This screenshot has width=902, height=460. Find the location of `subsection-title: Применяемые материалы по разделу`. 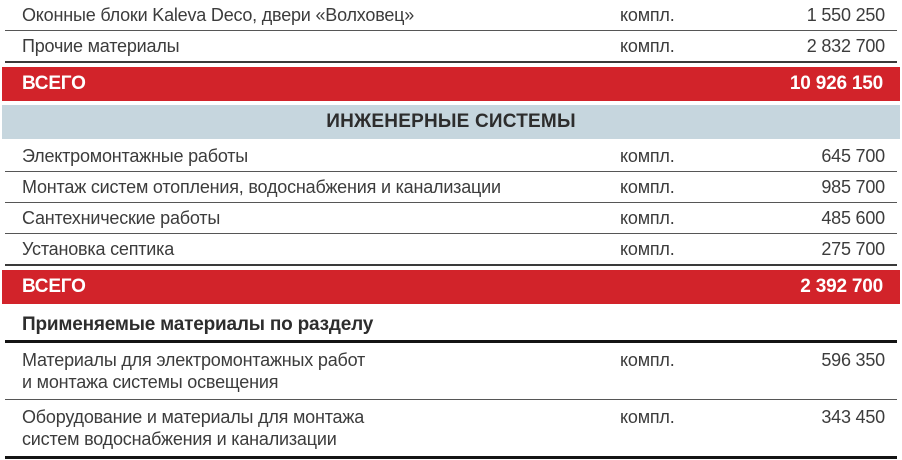

subsection-title: Применяемые материалы по разделу is located at coordinates (451, 325).